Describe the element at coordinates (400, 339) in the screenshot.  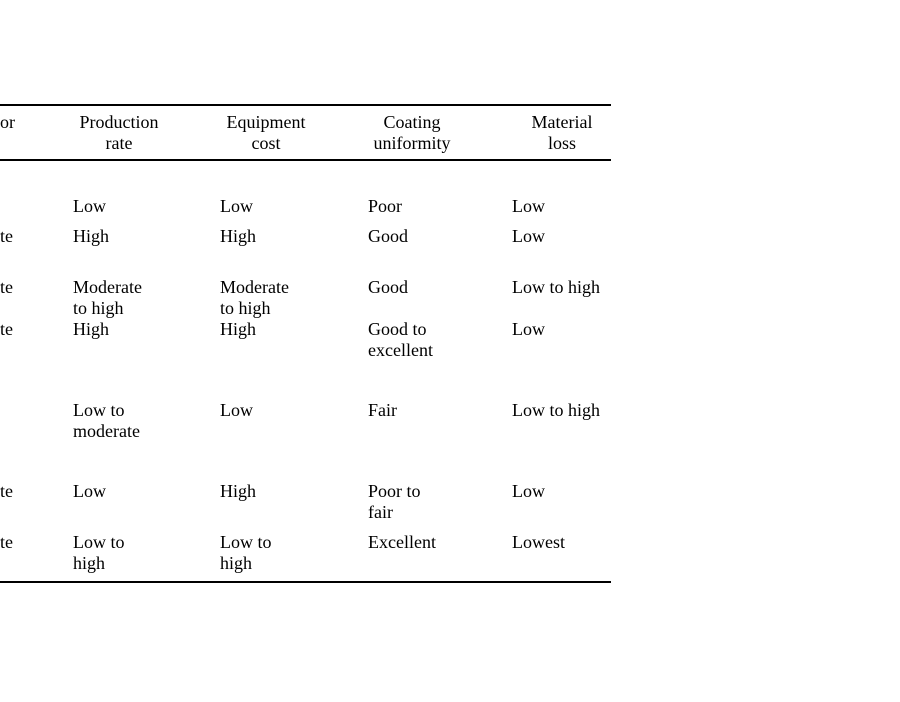
I see `cell-coating-uniformity: Good to excellent` at that location.